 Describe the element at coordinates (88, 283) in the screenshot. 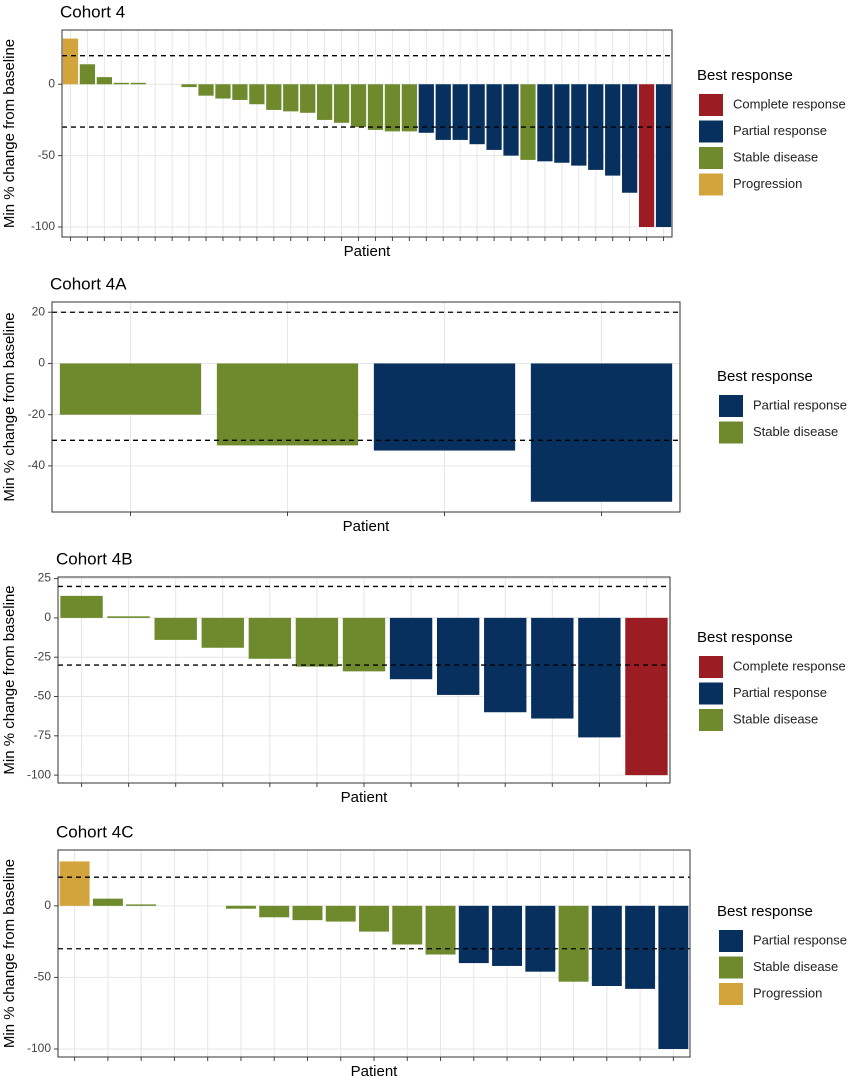

I see `chart-title: Cohort 4A` at that location.